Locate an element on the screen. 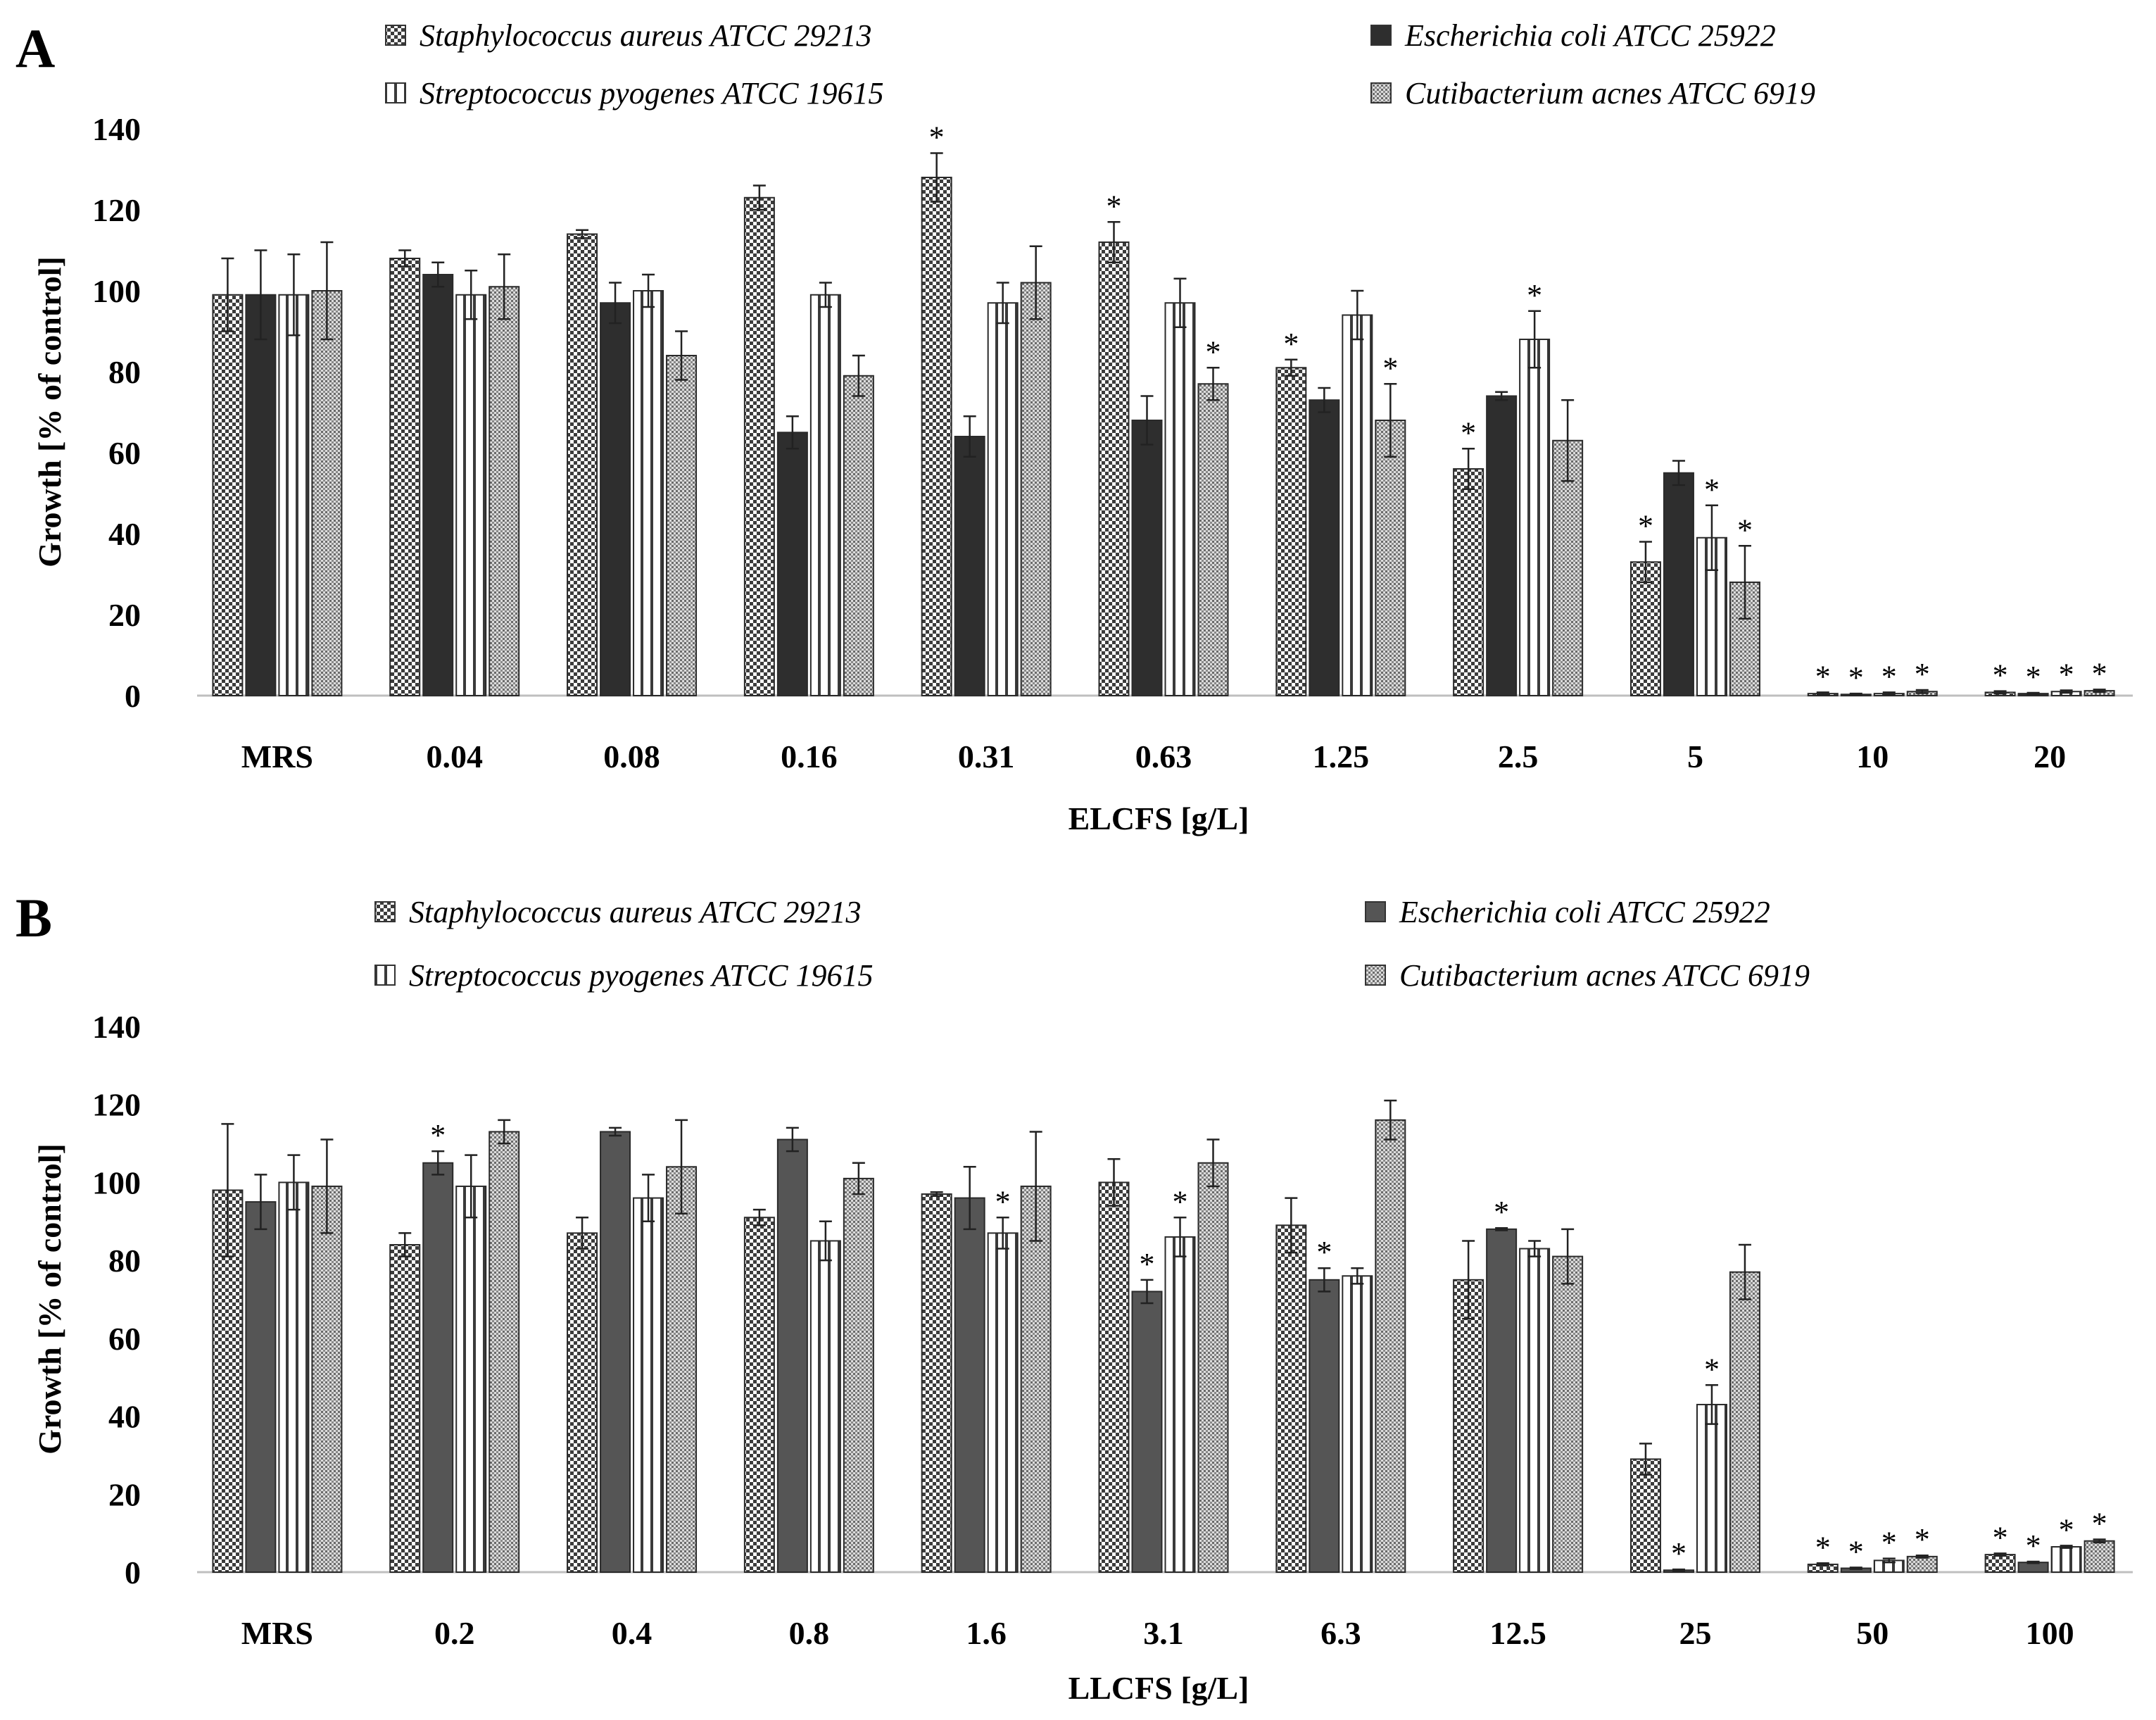 The width and height of the screenshot is (2156, 1720). legend-item: Staphylococcus aureus ATCC 29213 is located at coordinates (618, 912).